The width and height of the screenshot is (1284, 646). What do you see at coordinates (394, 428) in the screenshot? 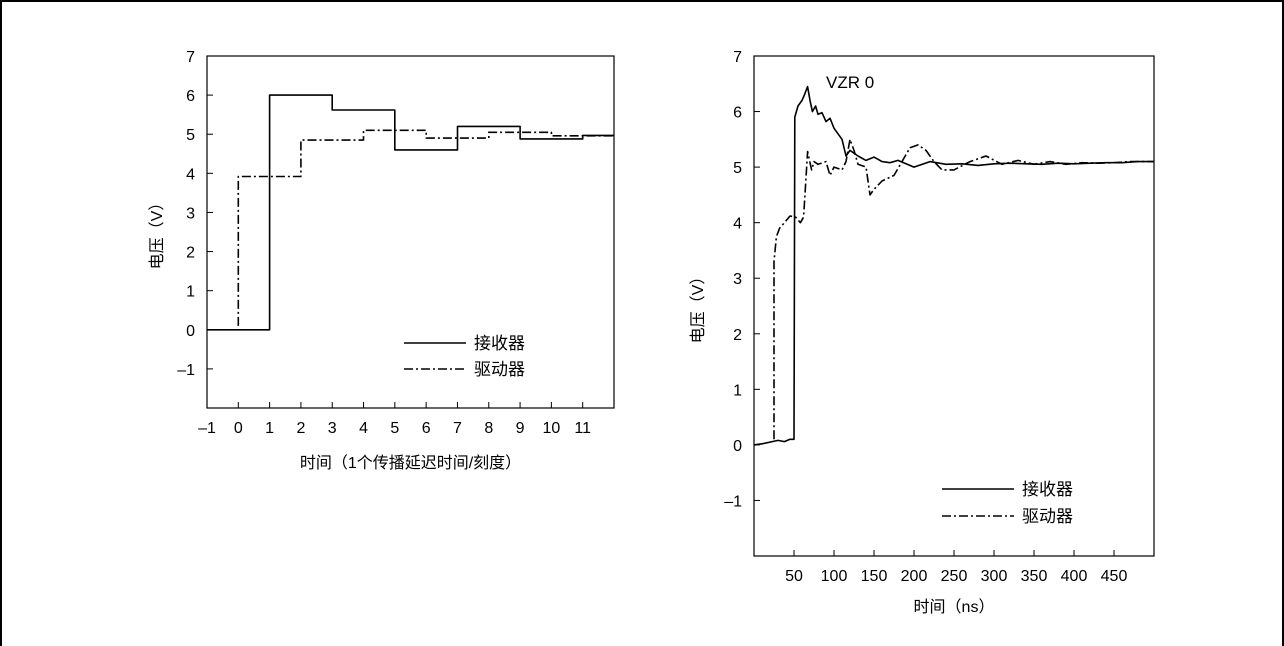
I see `x-tick-label: 5` at bounding box center [394, 428].